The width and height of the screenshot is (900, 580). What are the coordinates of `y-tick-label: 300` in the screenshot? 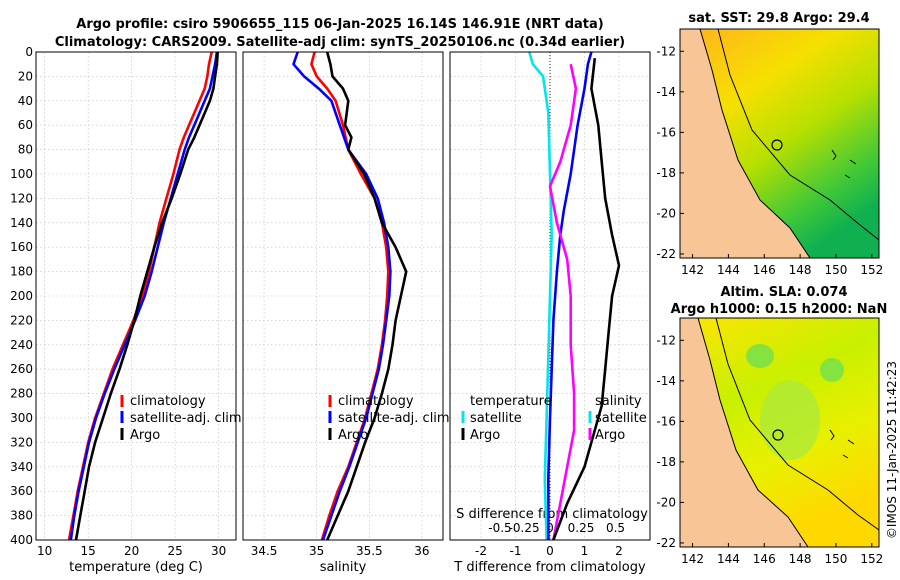 It's located at (21, 418).